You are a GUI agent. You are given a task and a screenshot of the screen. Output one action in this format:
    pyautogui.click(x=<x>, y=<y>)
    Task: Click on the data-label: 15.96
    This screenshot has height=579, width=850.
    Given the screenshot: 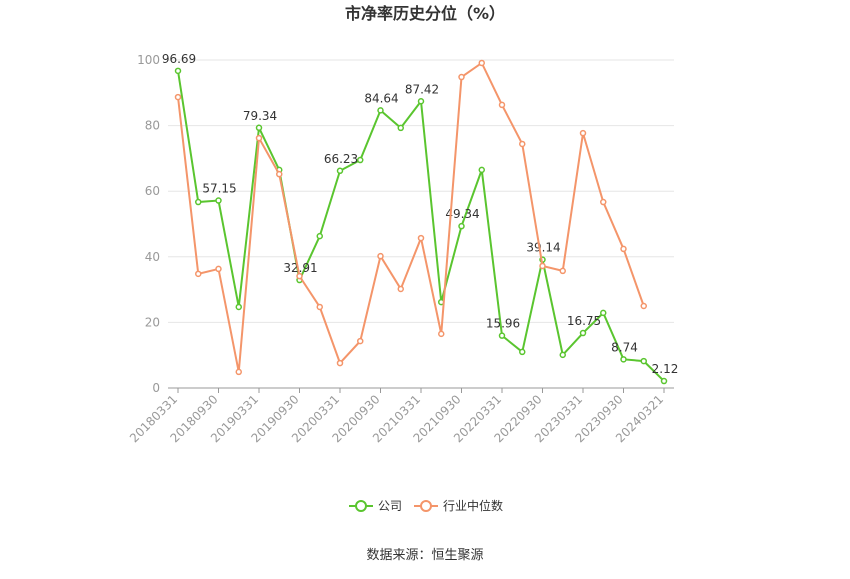 What is the action you would take?
    pyautogui.click(x=503, y=324)
    